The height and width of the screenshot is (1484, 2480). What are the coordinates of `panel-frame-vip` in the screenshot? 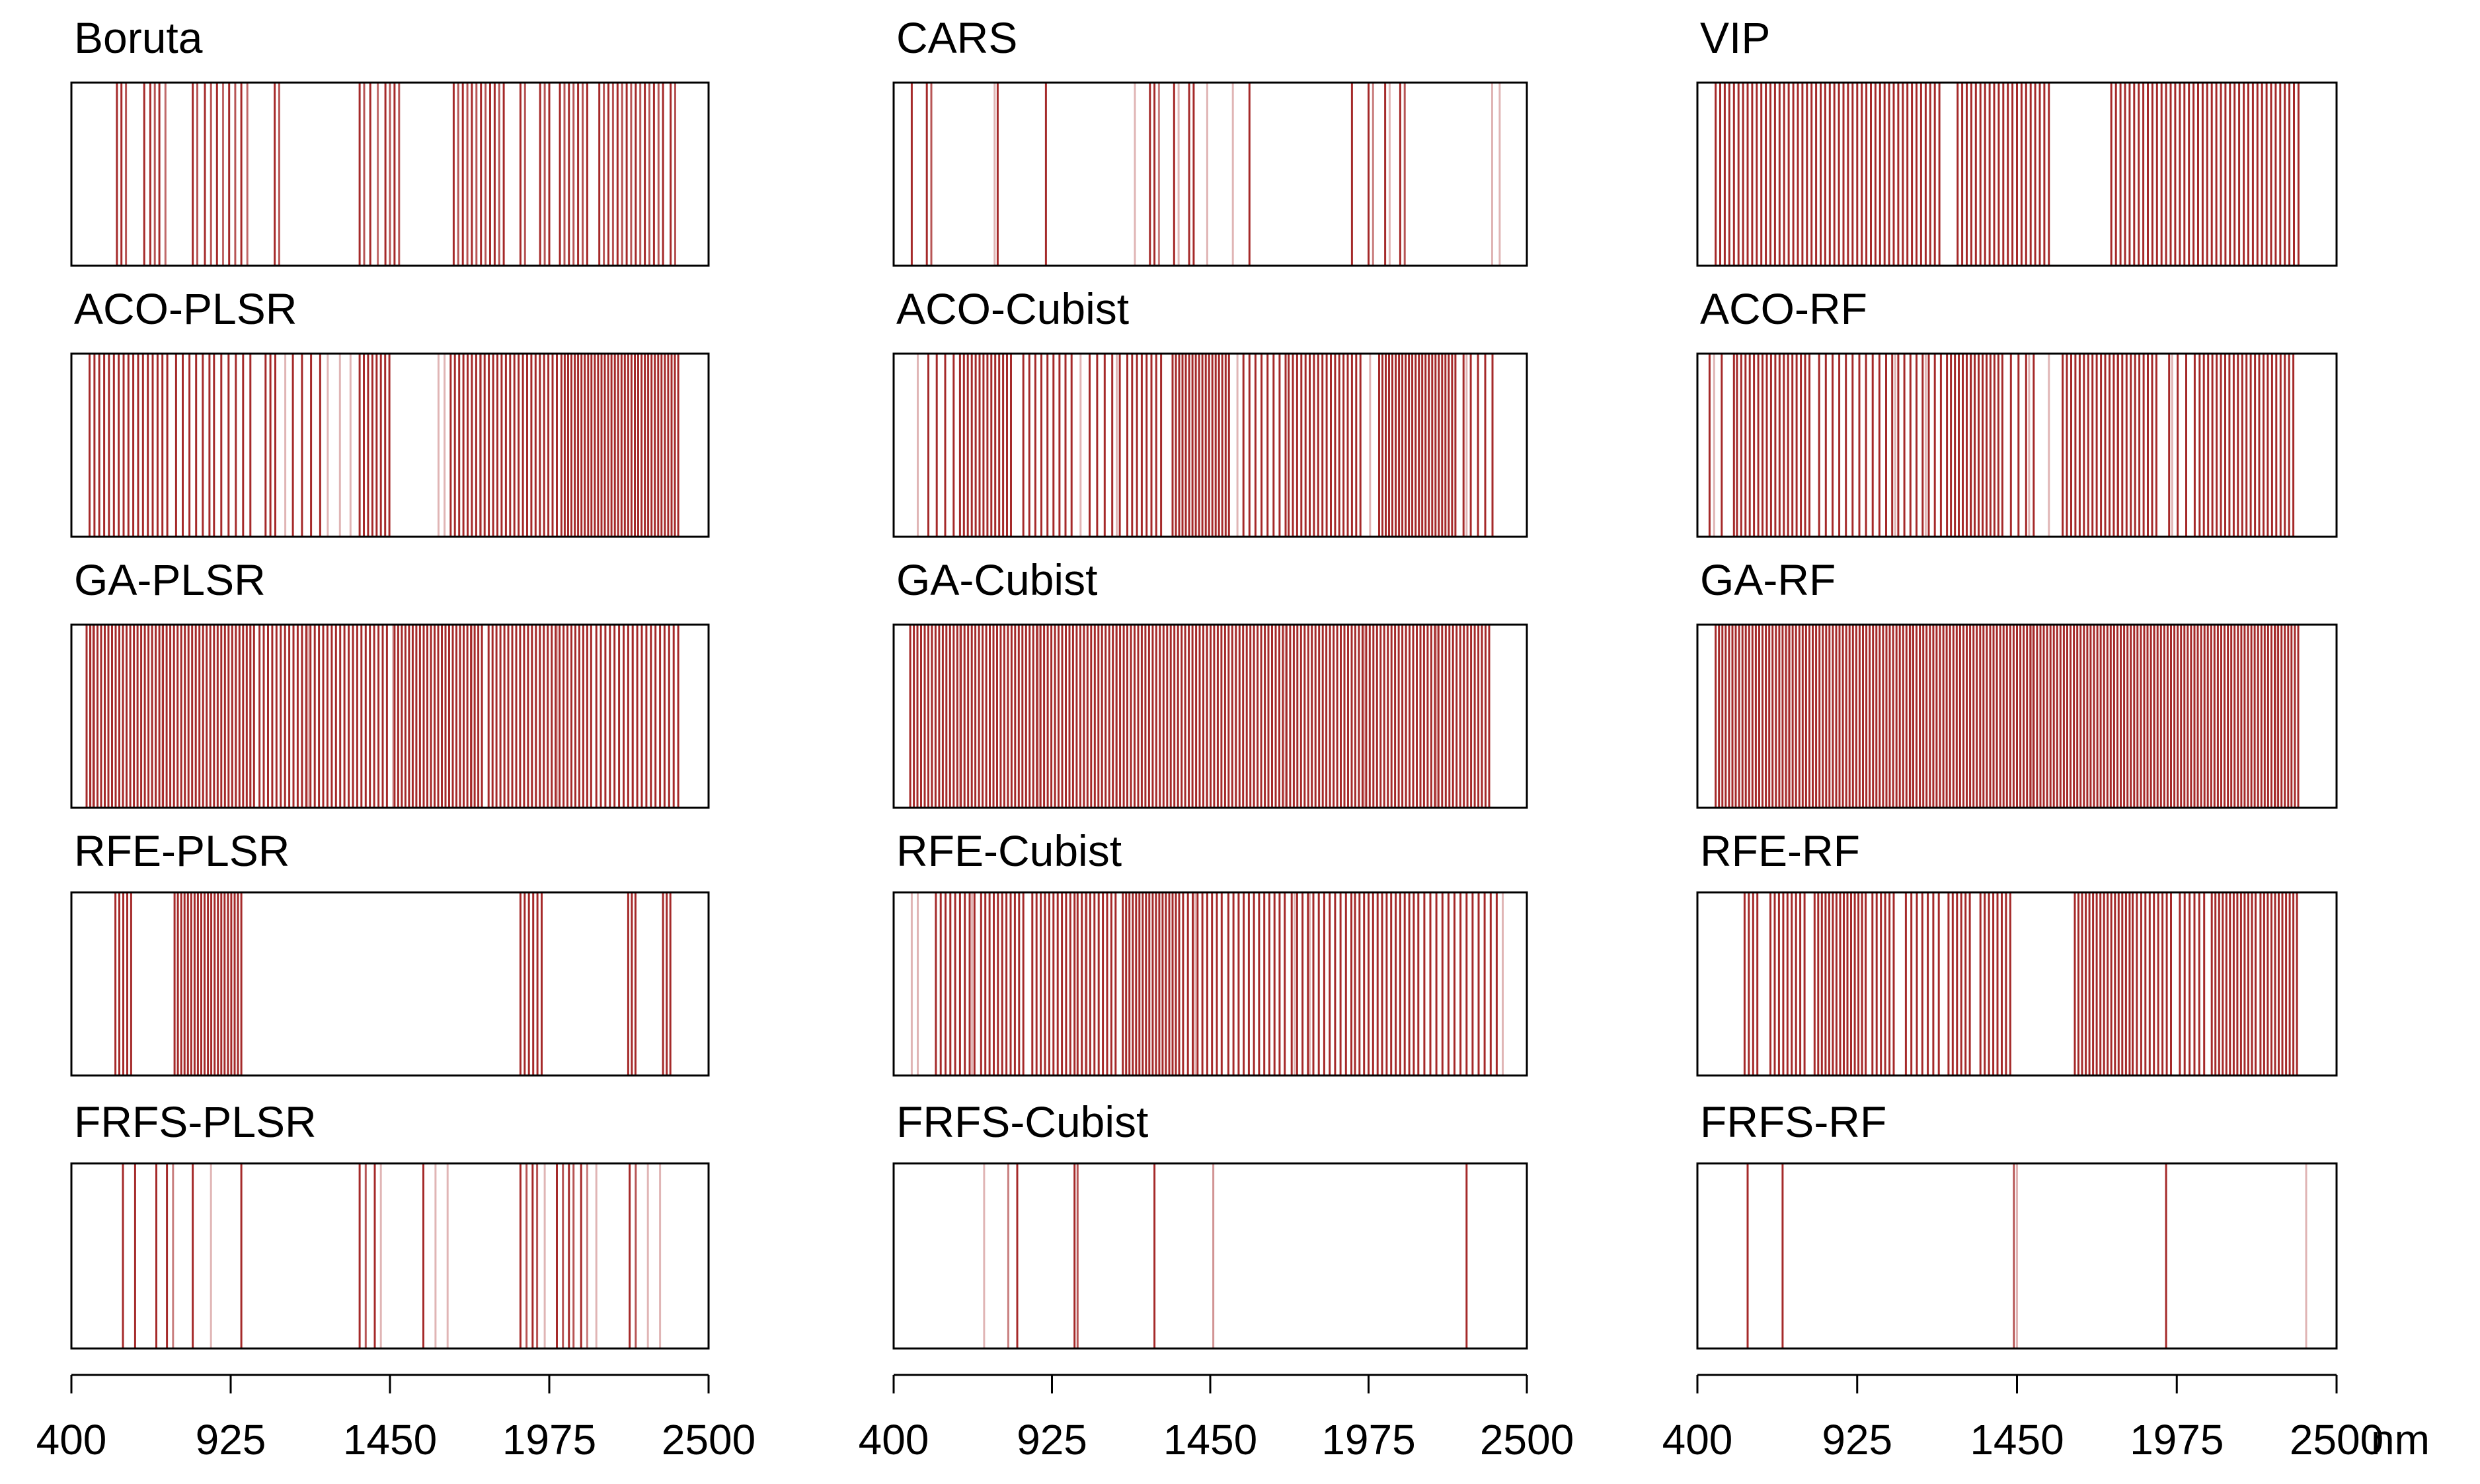 It's located at (2017, 174).